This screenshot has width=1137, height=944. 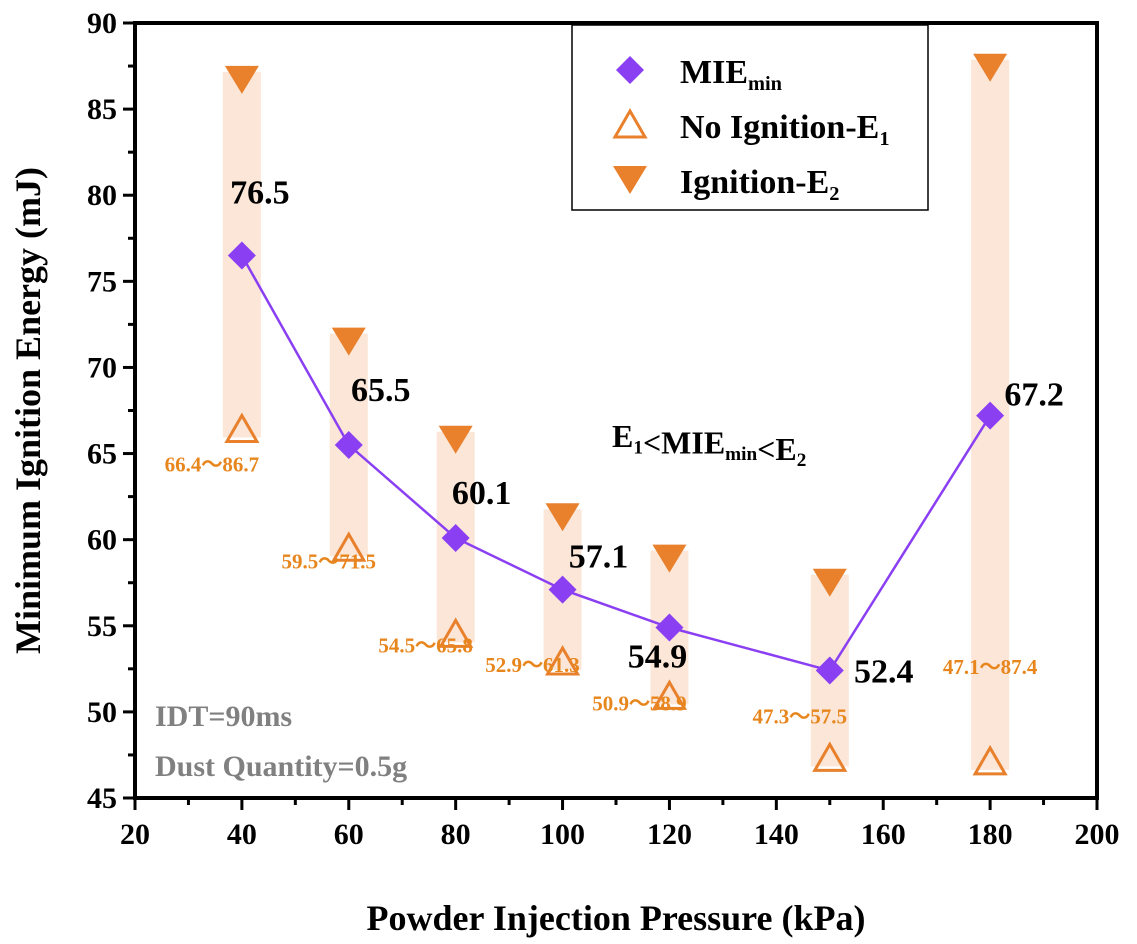 I want to click on y-tick-label: 45, so click(x=102, y=798).